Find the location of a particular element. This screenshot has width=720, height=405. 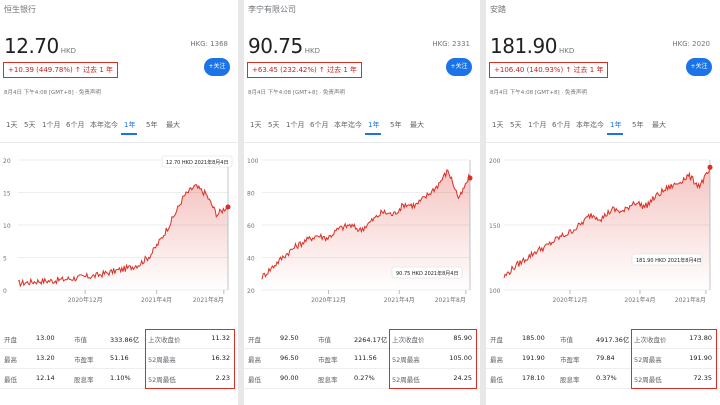

y-tick-label: 0 is located at coordinates (5, 291).